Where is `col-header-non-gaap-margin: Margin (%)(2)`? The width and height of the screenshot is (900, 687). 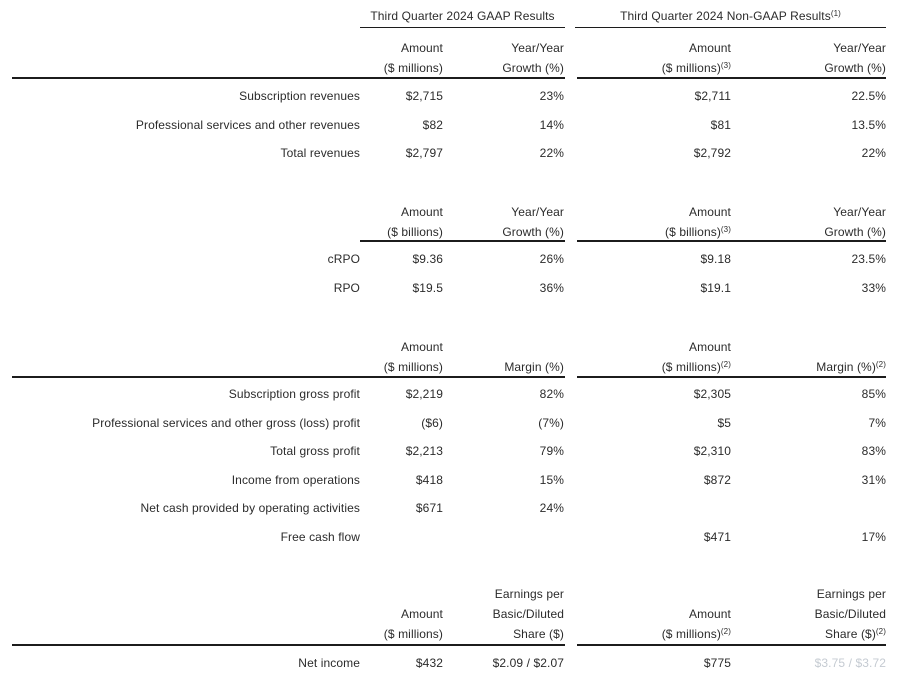
col-header-non-gaap-margin: Margin (%)(2) is located at coordinates (851, 367).